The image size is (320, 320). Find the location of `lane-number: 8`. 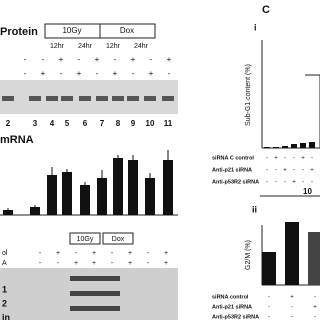

lane-number: 8 is located at coordinates (118, 123).